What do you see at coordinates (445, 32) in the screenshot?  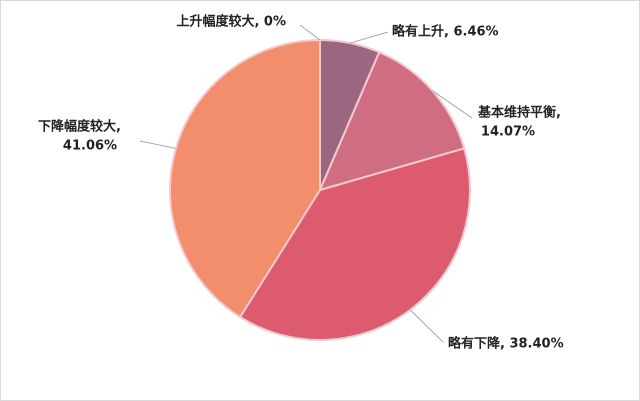 I see `data-label: 略有上升, 6.46%` at bounding box center [445, 32].